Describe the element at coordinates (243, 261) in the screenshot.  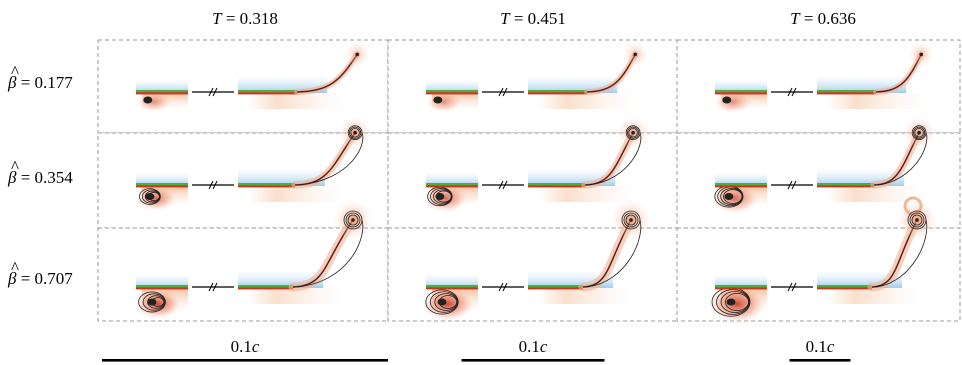
I see `panel-r3-c1` at that location.